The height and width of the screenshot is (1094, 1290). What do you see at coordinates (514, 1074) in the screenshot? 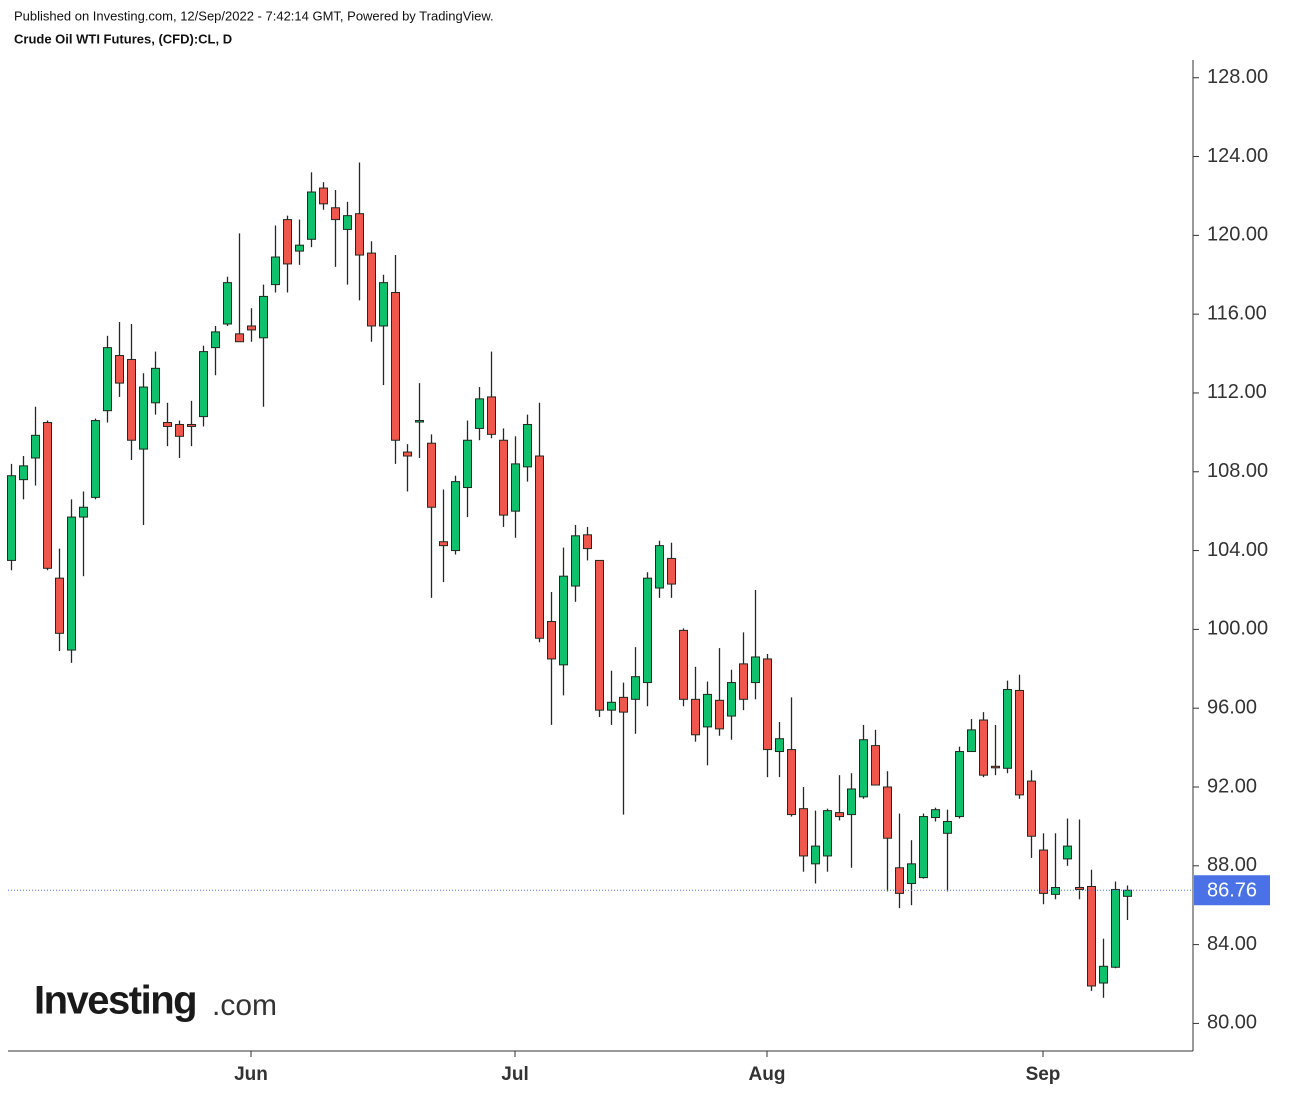
I see `x-tick-label: Jul` at bounding box center [514, 1074].